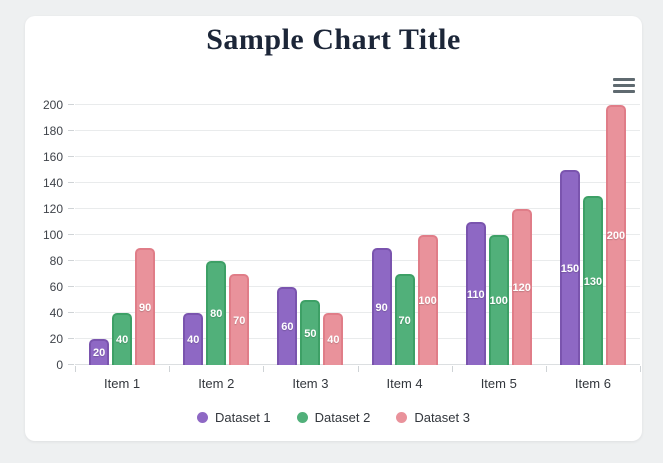 Image resolution: width=663 pixels, height=463 pixels. I want to click on bar-group-item-5: 110 100 120, so click(499, 235).